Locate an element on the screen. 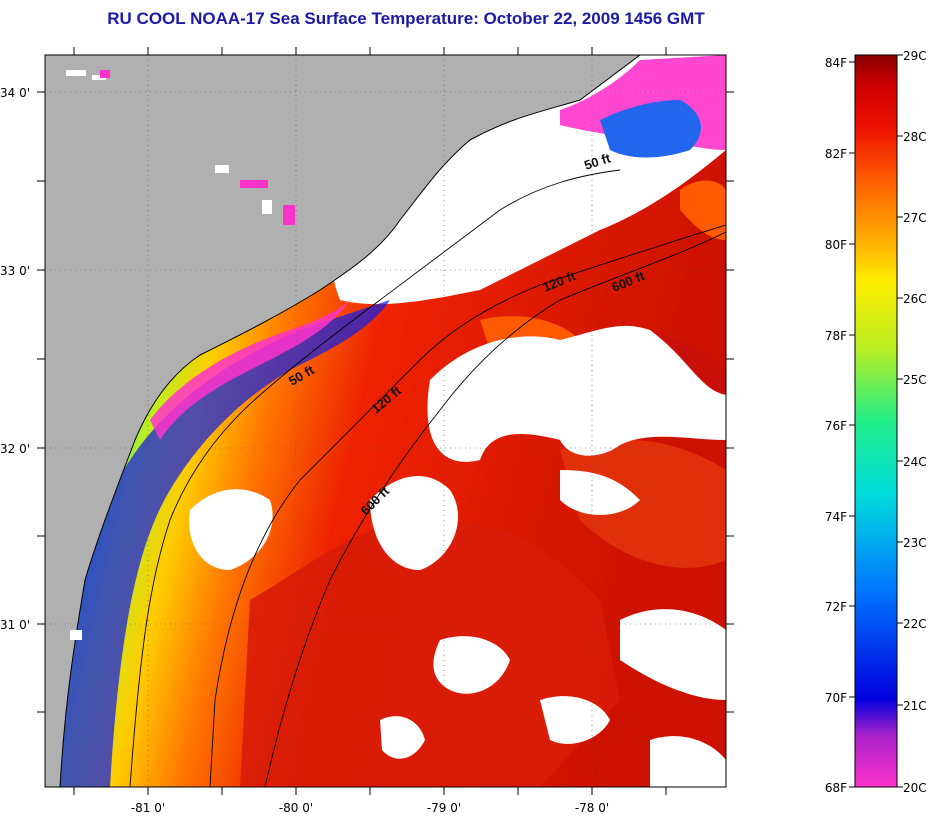  latitude-labels: 34 0' 33 0' 32 0' 31 0' is located at coordinates (15, 359).